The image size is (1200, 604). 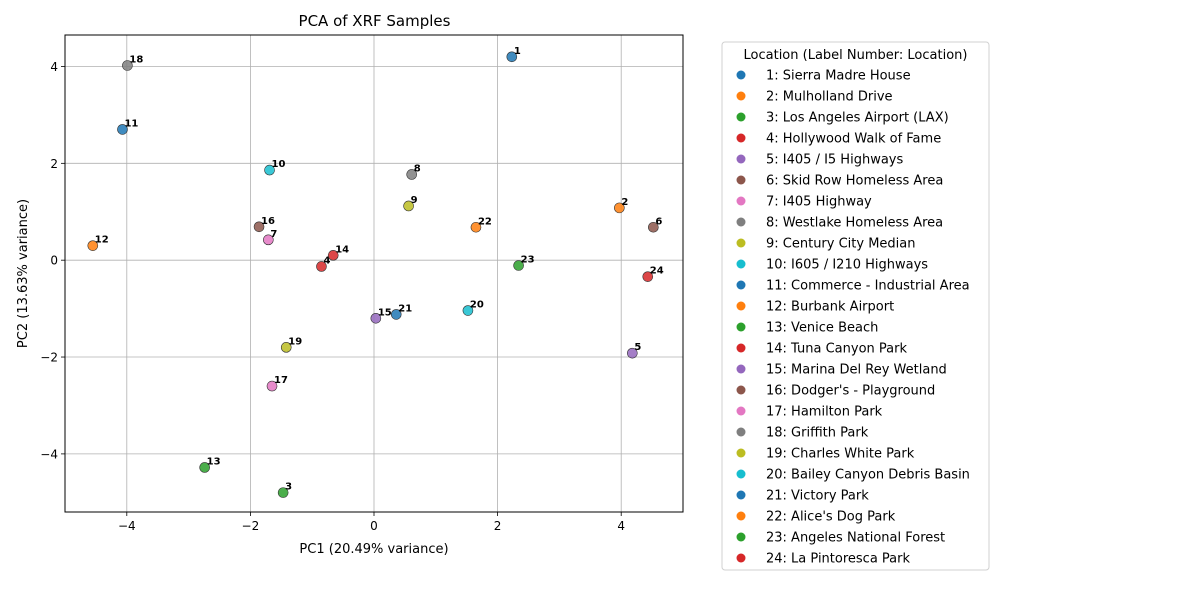 I want to click on y-tick-label: −4, so click(x=49, y=454).